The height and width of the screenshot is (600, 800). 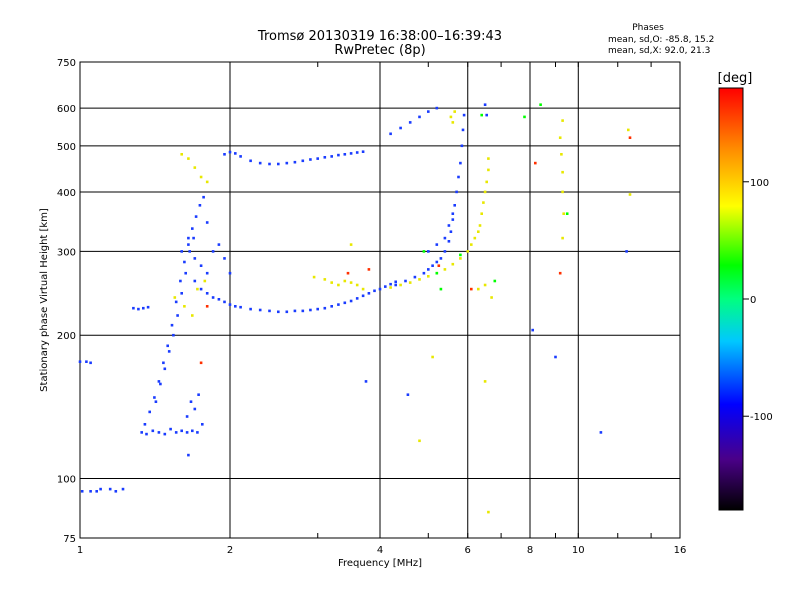 What do you see at coordinates (379, 36) in the screenshot?
I see `chart-title: Tromsø 20130319 16:38:00–16:39:43` at bounding box center [379, 36].